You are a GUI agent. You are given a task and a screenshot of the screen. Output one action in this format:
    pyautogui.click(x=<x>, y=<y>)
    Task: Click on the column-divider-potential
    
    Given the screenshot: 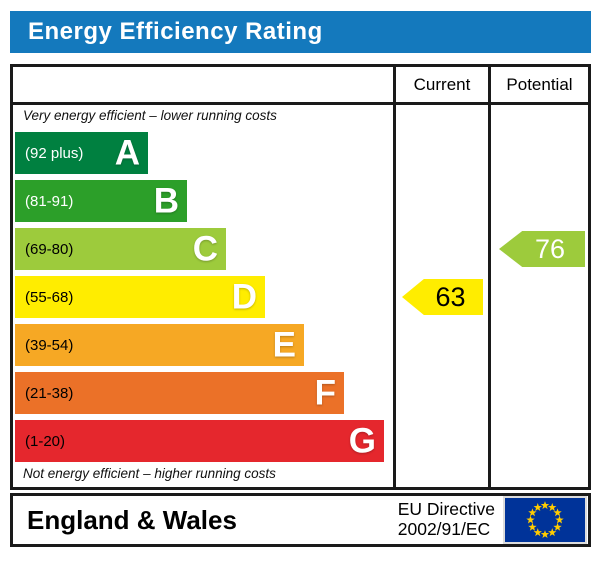 What is the action you would take?
    pyautogui.click(x=489, y=277)
    